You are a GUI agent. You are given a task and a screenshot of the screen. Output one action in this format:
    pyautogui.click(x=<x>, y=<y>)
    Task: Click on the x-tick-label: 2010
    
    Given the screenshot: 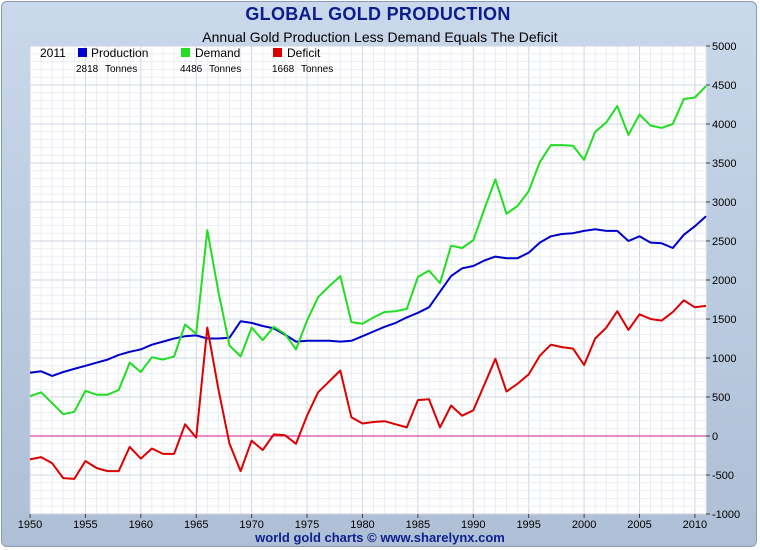 What is the action you would take?
    pyautogui.click(x=695, y=525)
    